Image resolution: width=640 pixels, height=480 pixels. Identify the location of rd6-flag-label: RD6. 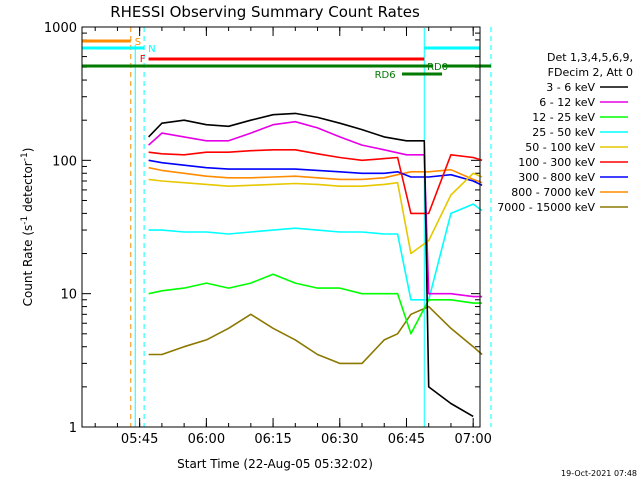
(385, 75).